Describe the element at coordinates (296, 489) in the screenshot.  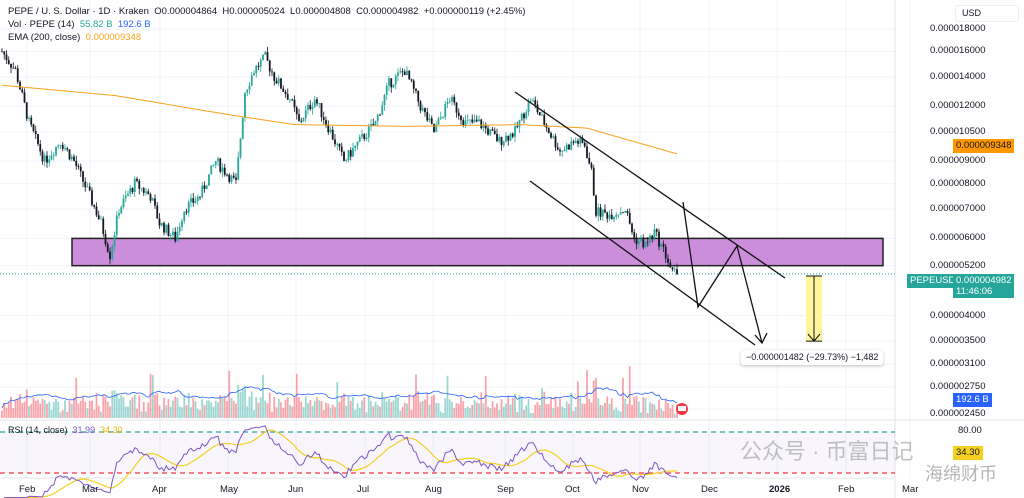
I see `time-tick: Jun` at that location.